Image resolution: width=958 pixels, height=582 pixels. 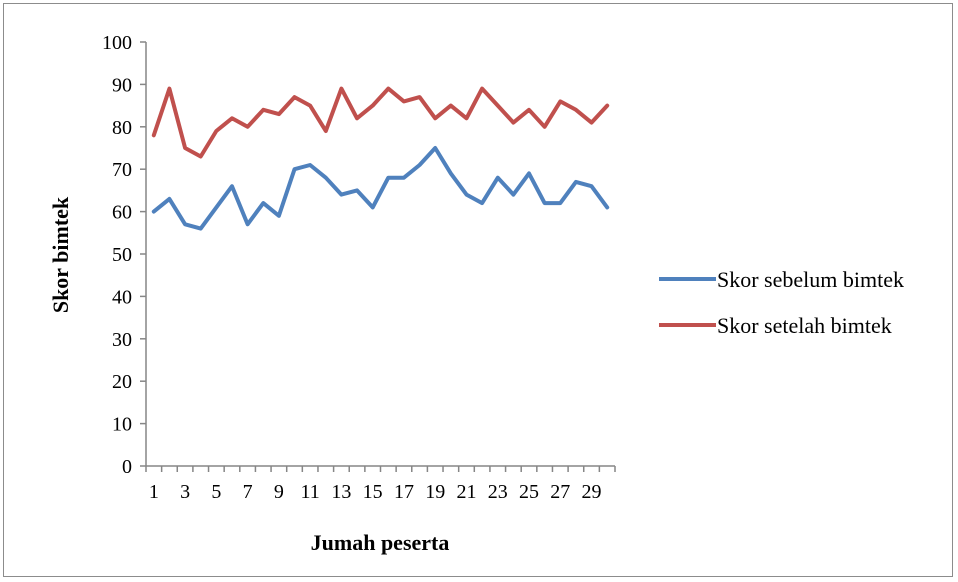 What do you see at coordinates (122, 128) in the screenshot?
I see `y-tick-label: 80` at bounding box center [122, 128].